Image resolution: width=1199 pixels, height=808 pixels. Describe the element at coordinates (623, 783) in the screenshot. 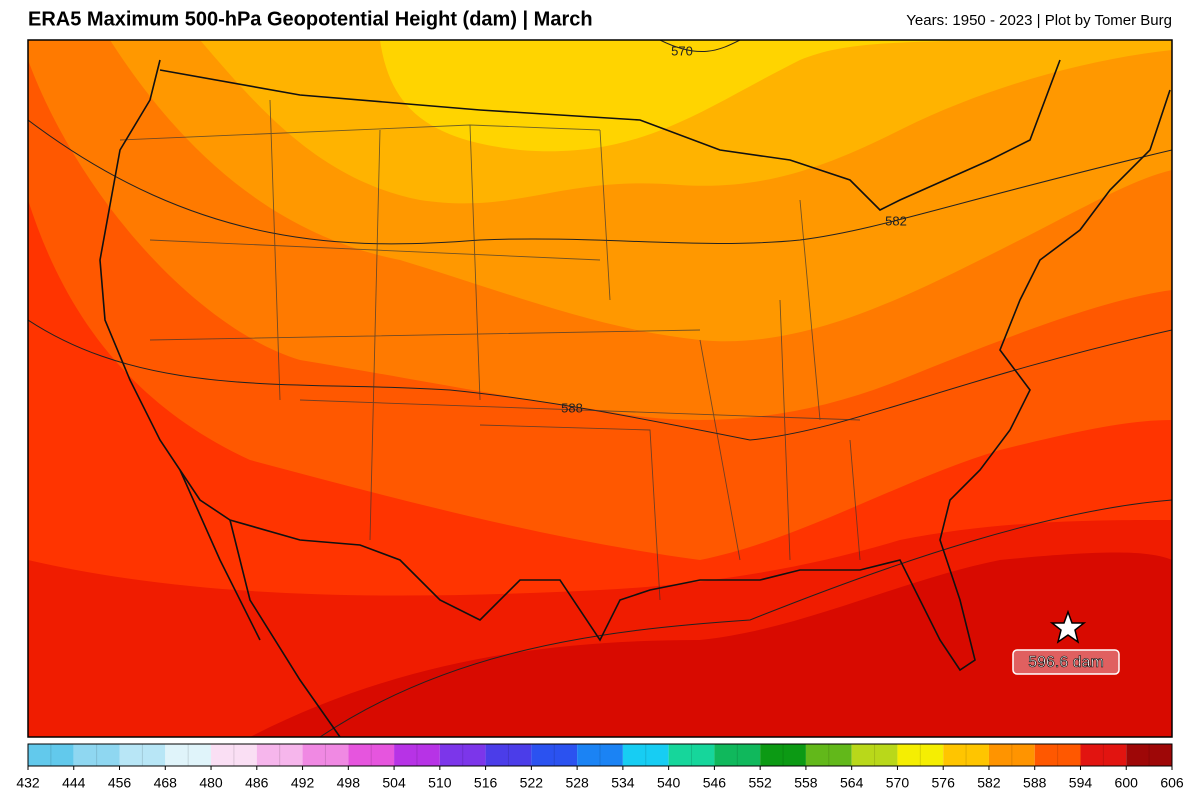

I see `colorbar-tick-label: 534` at that location.